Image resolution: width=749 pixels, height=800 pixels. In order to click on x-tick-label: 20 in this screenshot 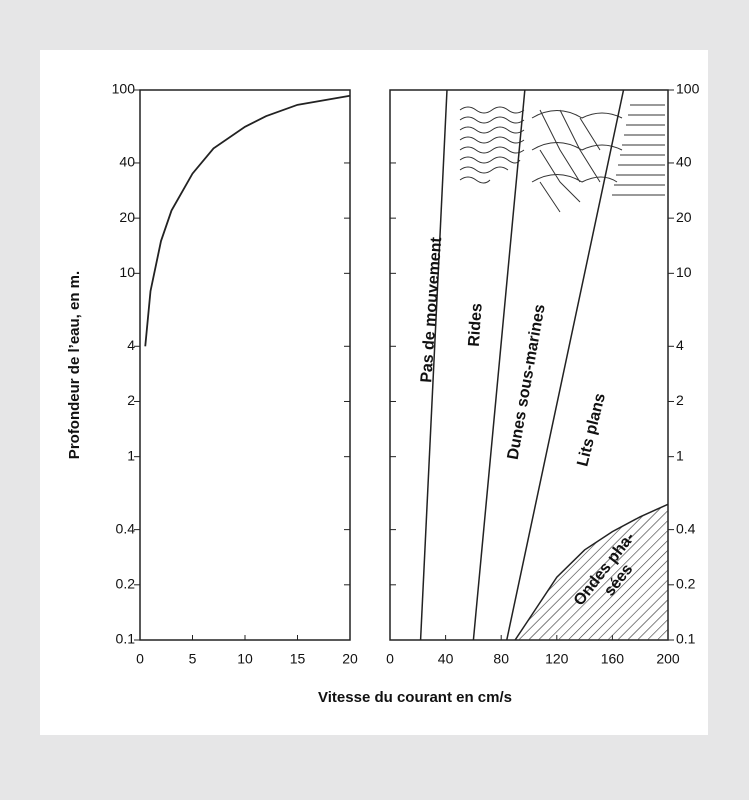, I will do `click(350, 659)`.